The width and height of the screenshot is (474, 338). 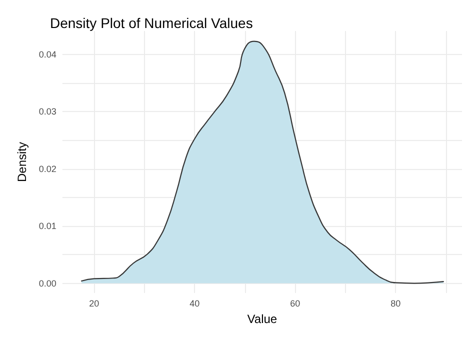 I want to click on x-tick-label: 20, so click(x=94, y=303).